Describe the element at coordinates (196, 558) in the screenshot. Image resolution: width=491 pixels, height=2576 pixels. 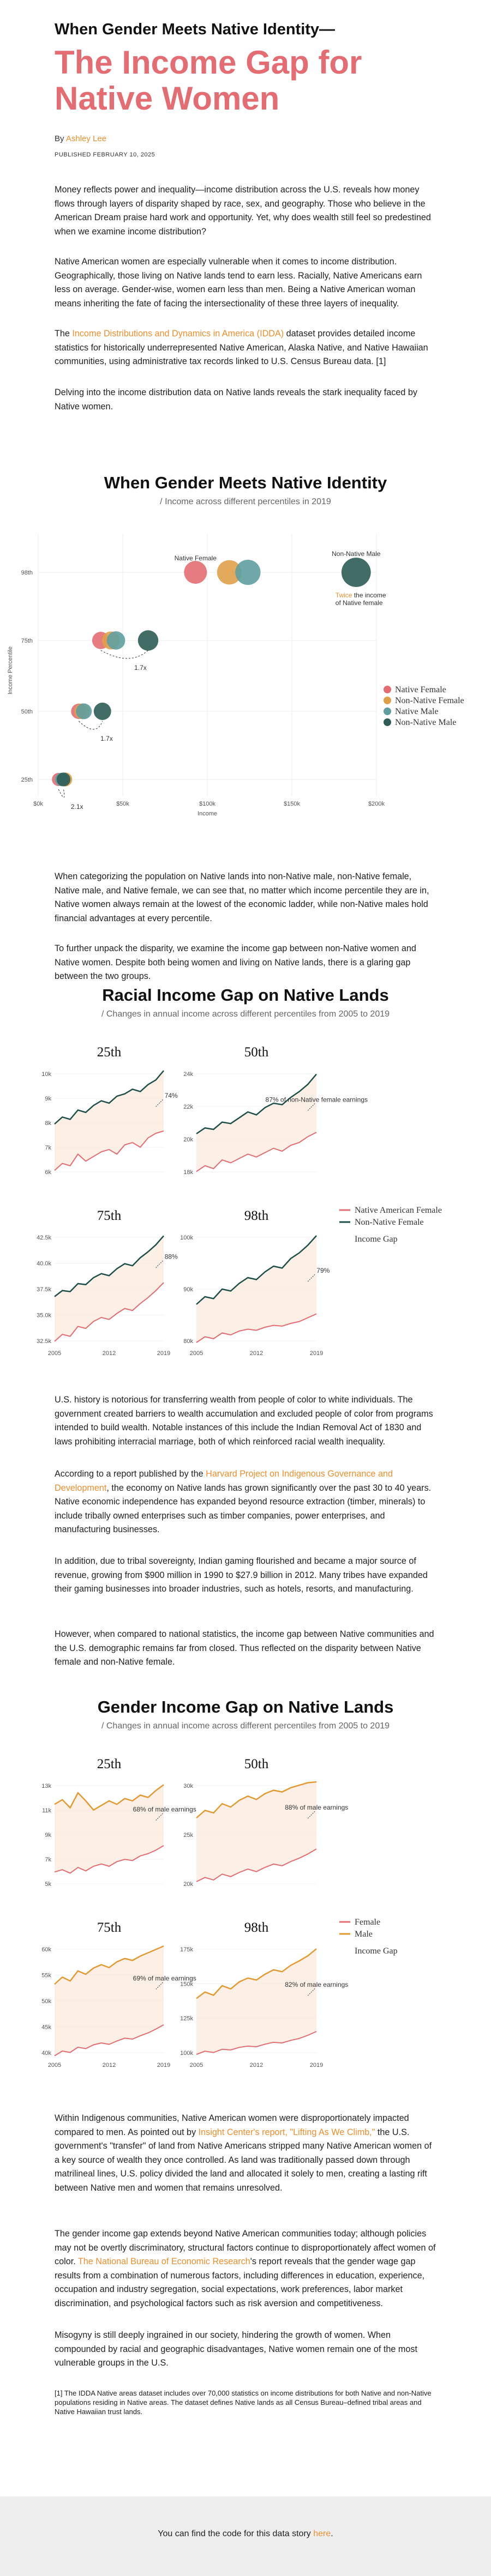
I see `annotation-native-female: Native Female` at that location.